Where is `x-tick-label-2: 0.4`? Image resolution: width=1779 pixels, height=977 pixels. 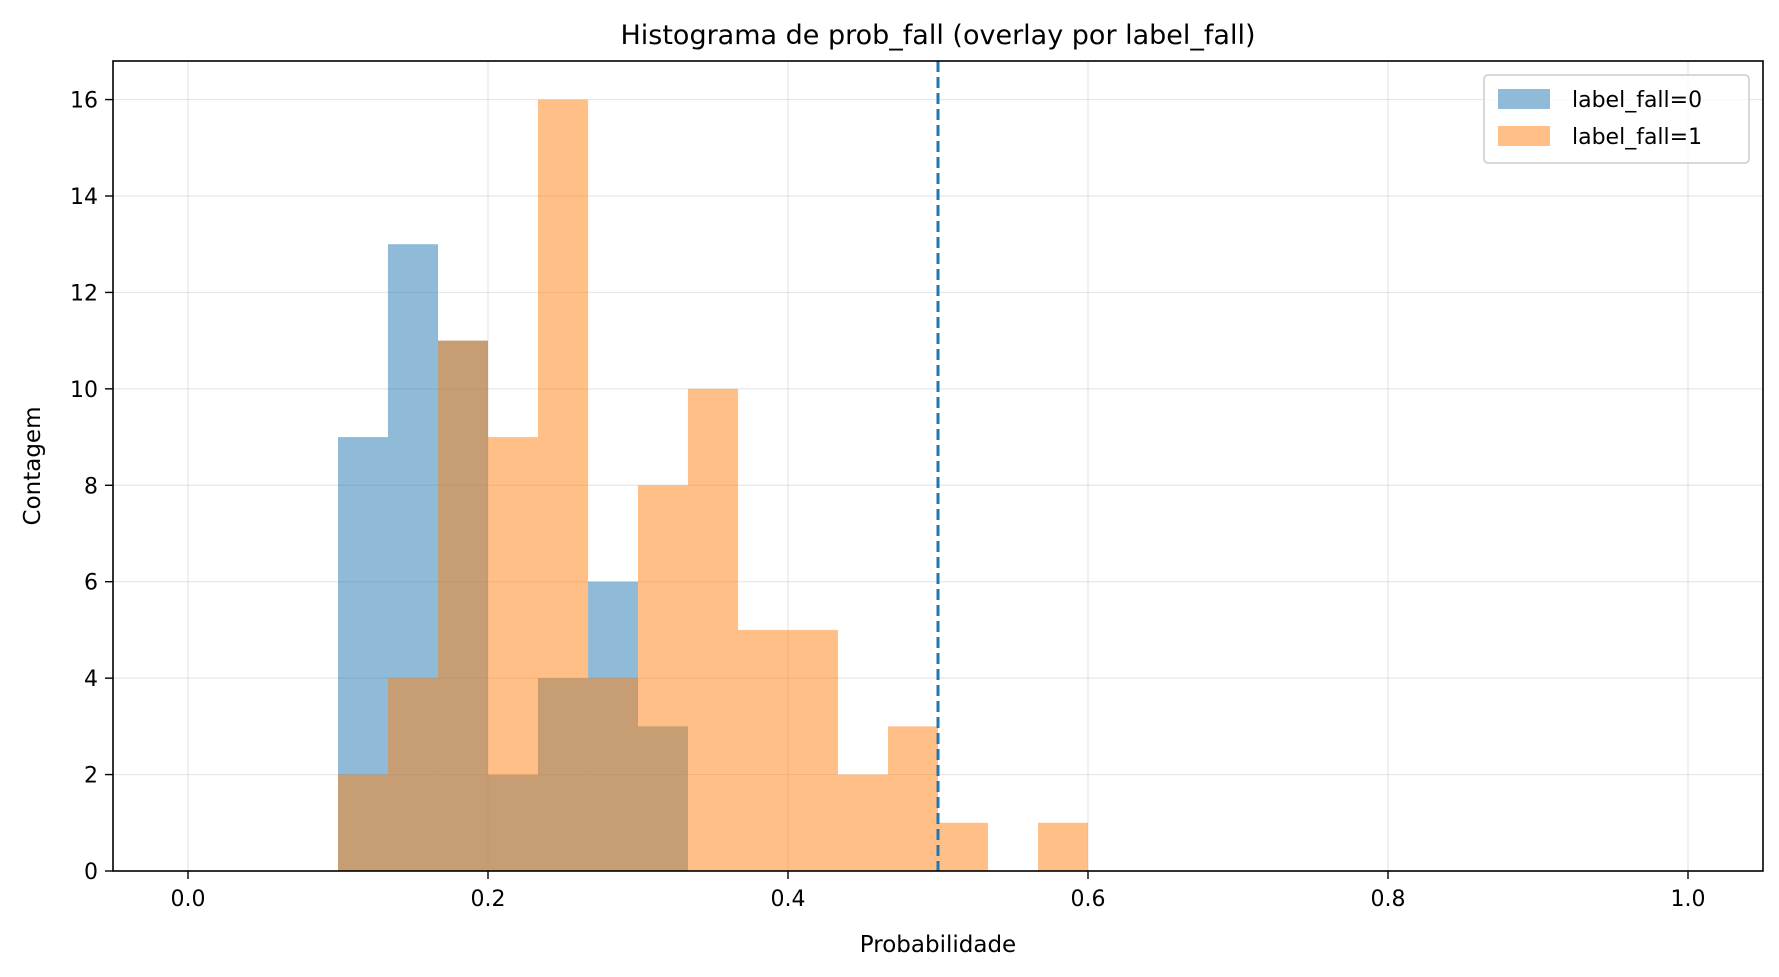
x-tick-label-2: 0.4 is located at coordinates (788, 899).